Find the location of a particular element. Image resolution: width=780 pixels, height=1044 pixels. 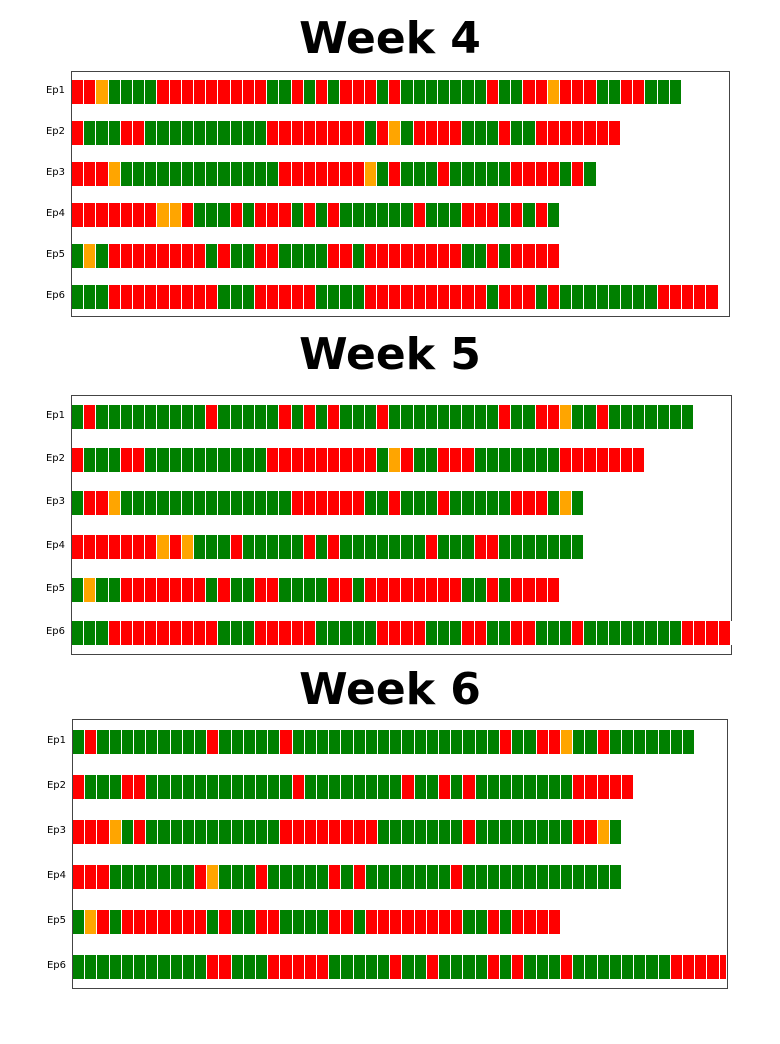

week4-label-ep1: Ep1 is located at coordinates (55, 90).